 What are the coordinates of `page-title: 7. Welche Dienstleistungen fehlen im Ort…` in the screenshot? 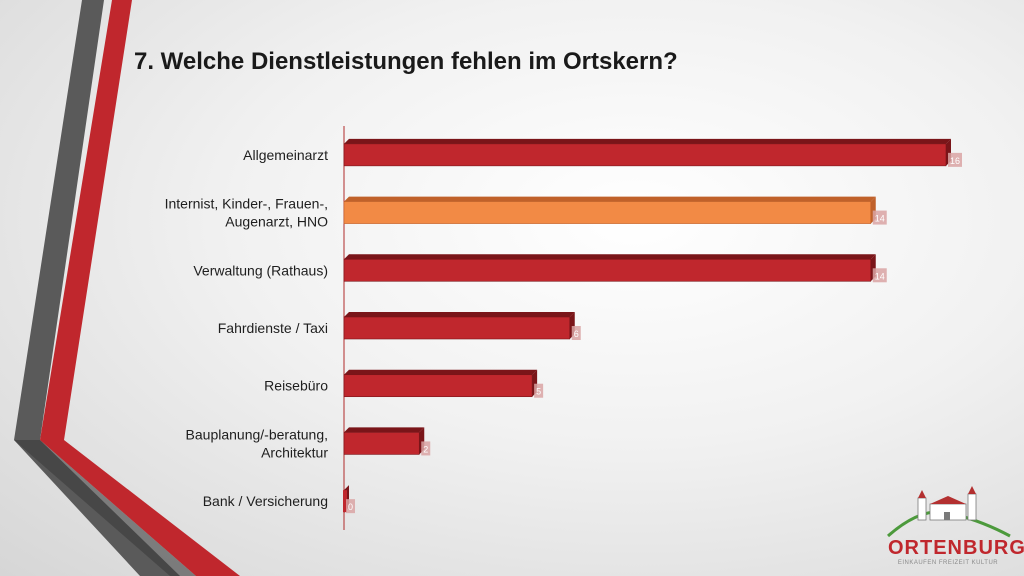 It's located at (406, 61).